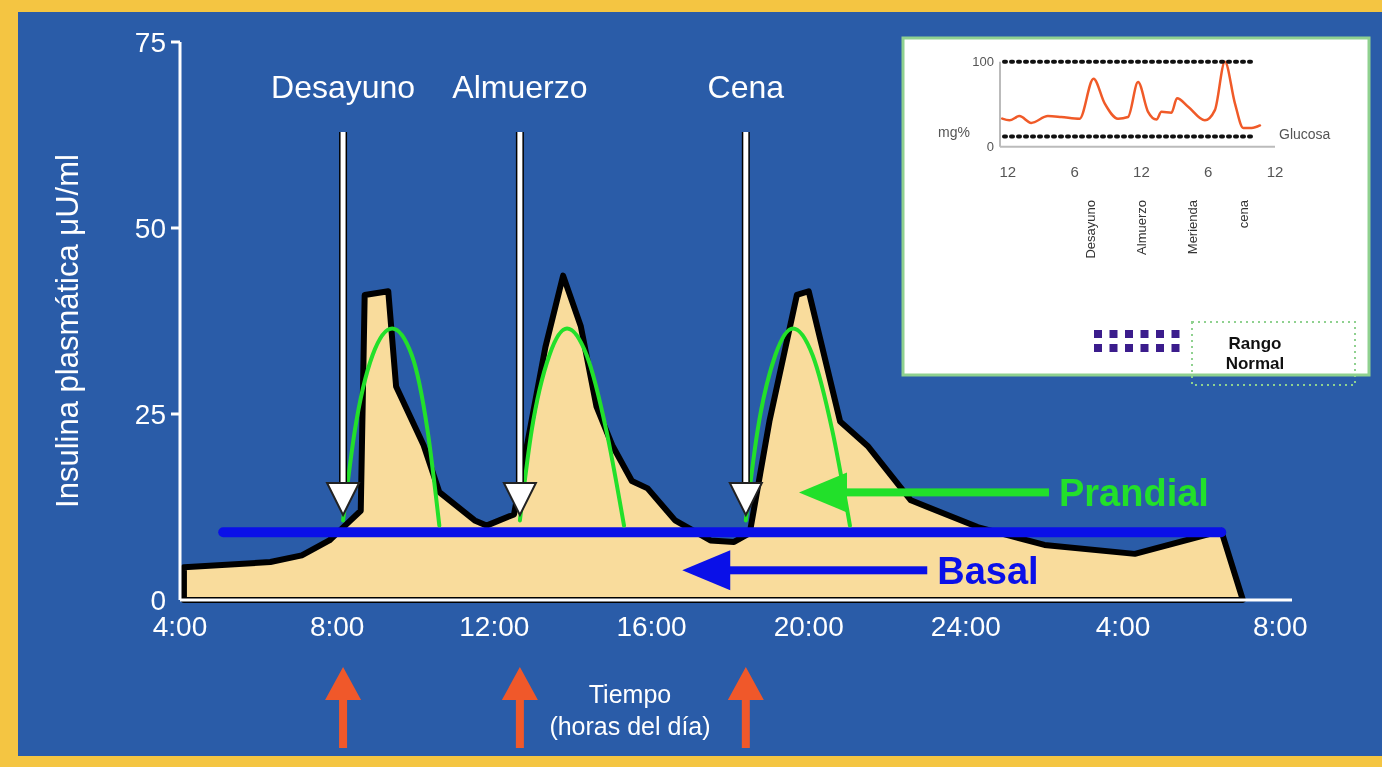 The height and width of the screenshot is (767, 1382). Describe the element at coordinates (1192, 227) in the screenshot. I see `annotation: Merienda` at that location.